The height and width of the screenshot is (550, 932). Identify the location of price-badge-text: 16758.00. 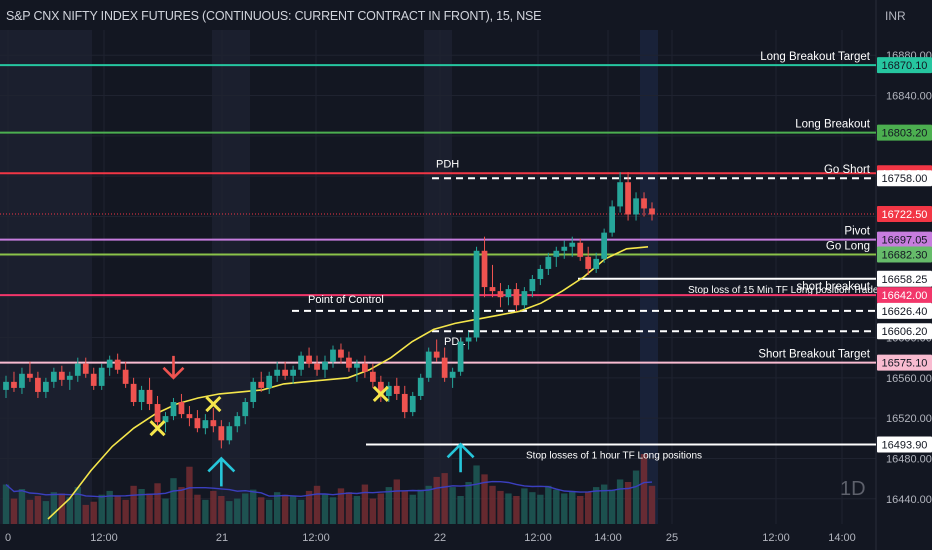
(905, 179).